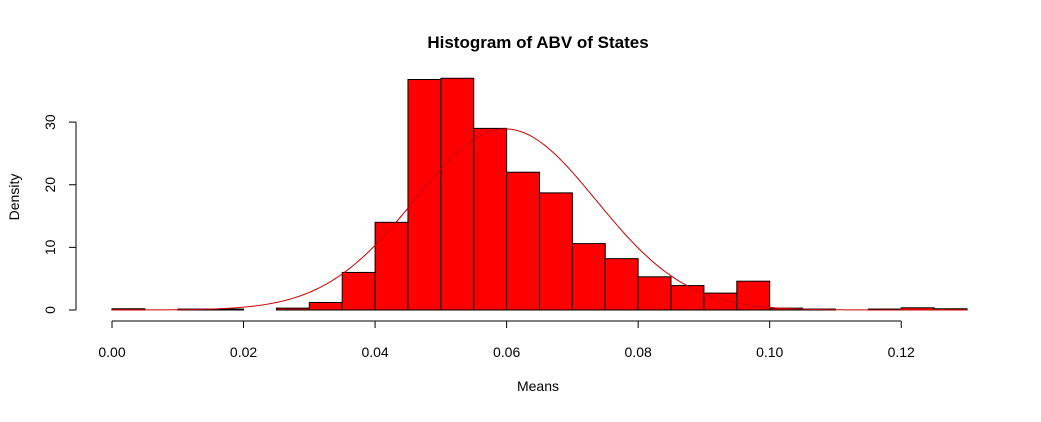  What do you see at coordinates (14, 197) in the screenshot?
I see `y-axis-label: Density` at bounding box center [14, 197].